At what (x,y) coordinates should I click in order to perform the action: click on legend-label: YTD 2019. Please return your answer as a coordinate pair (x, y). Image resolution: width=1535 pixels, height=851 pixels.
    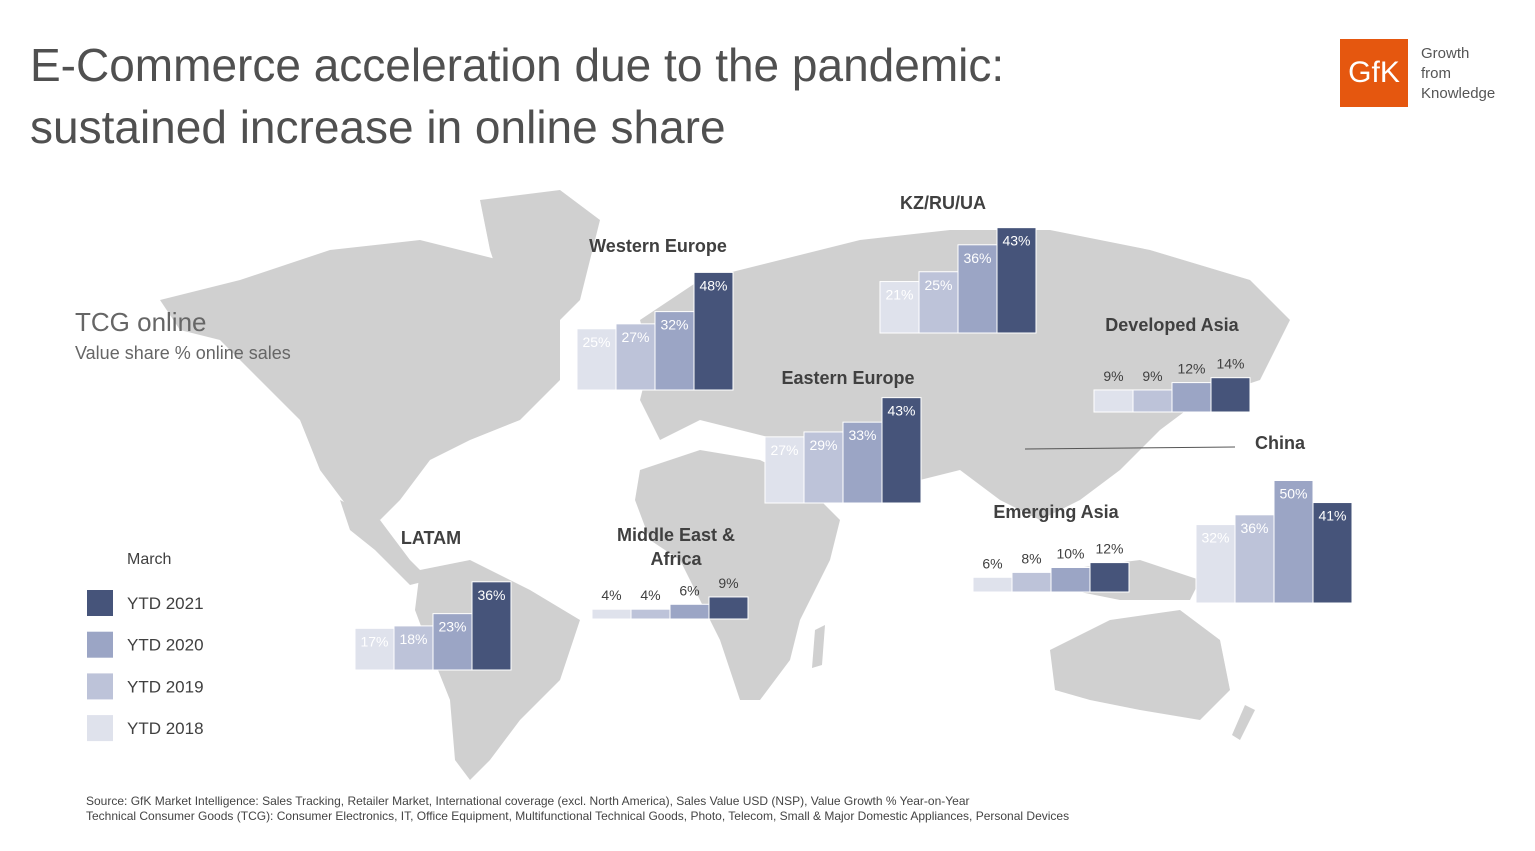
    Looking at the image, I should click on (165, 686).